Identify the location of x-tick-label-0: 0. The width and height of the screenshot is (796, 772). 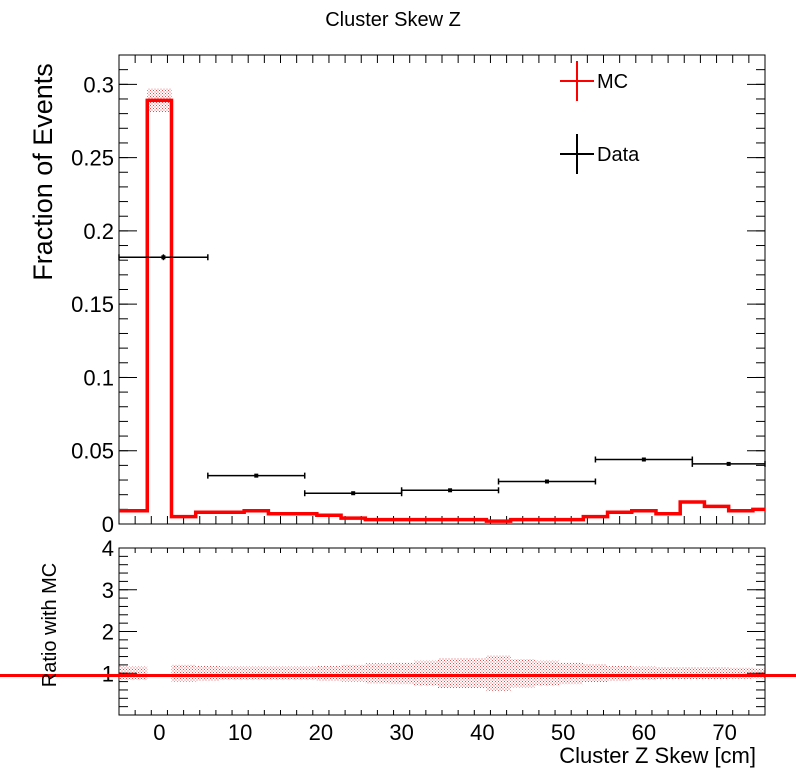
(159, 732).